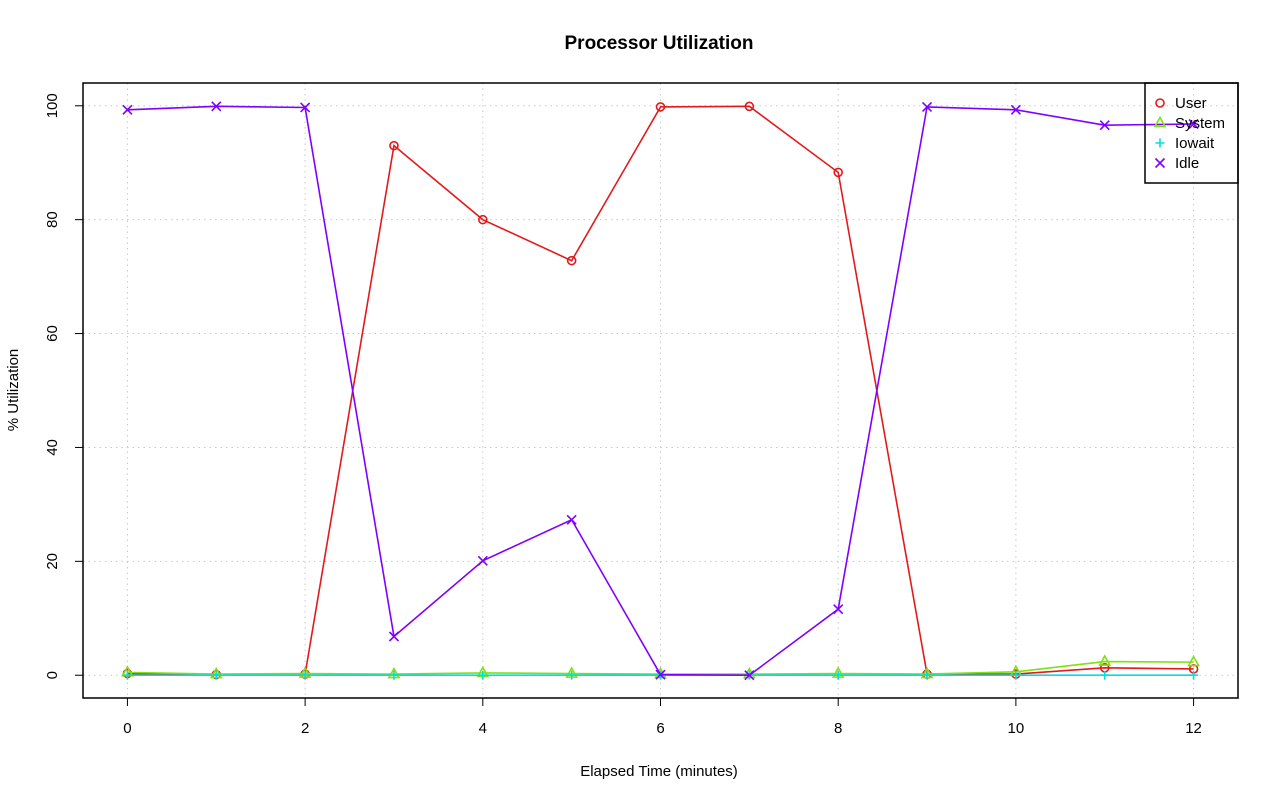 The image size is (1280, 801). I want to click on y-tick-label: 100, so click(52, 105).